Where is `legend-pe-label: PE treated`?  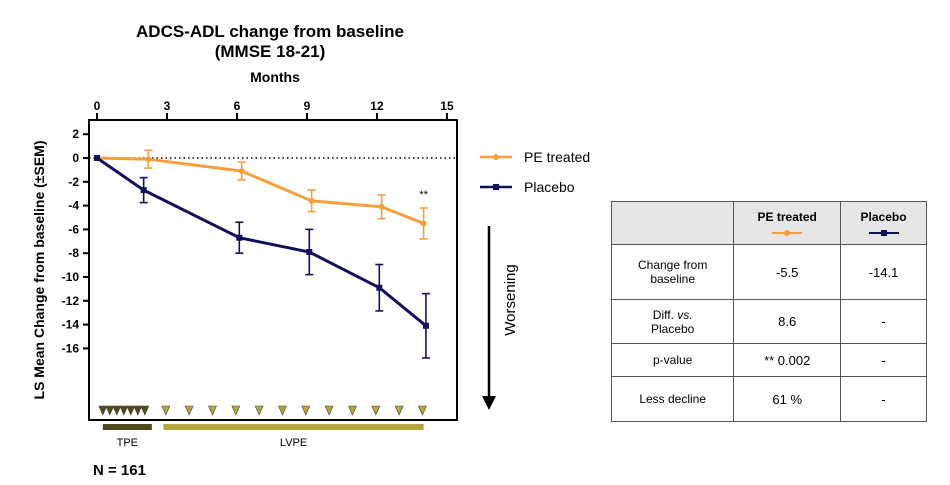 legend-pe-label: PE treated is located at coordinates (557, 157).